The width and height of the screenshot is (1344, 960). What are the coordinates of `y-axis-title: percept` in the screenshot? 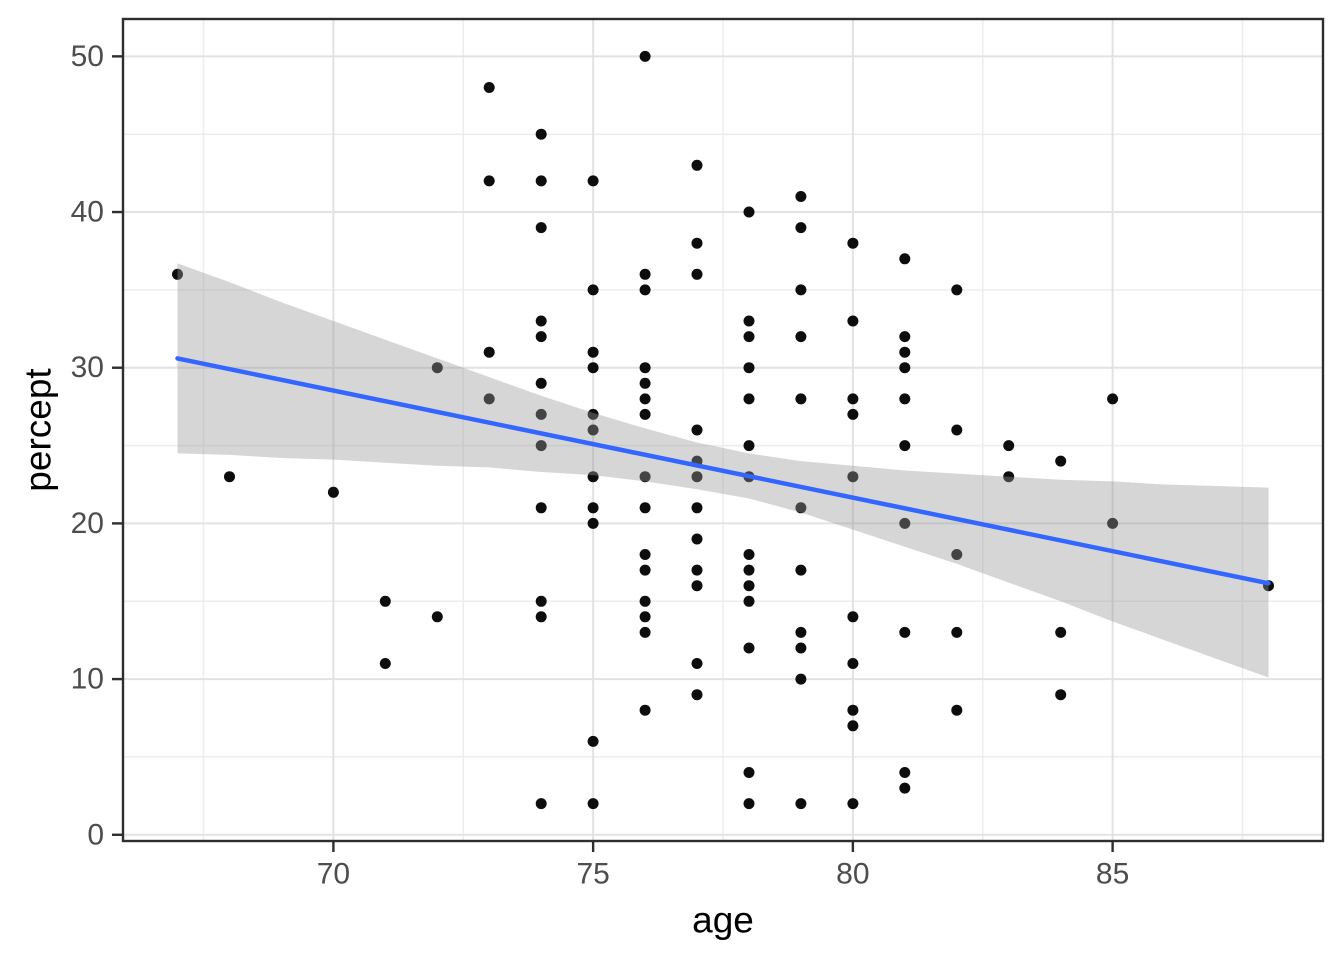 It's located at (38, 430).